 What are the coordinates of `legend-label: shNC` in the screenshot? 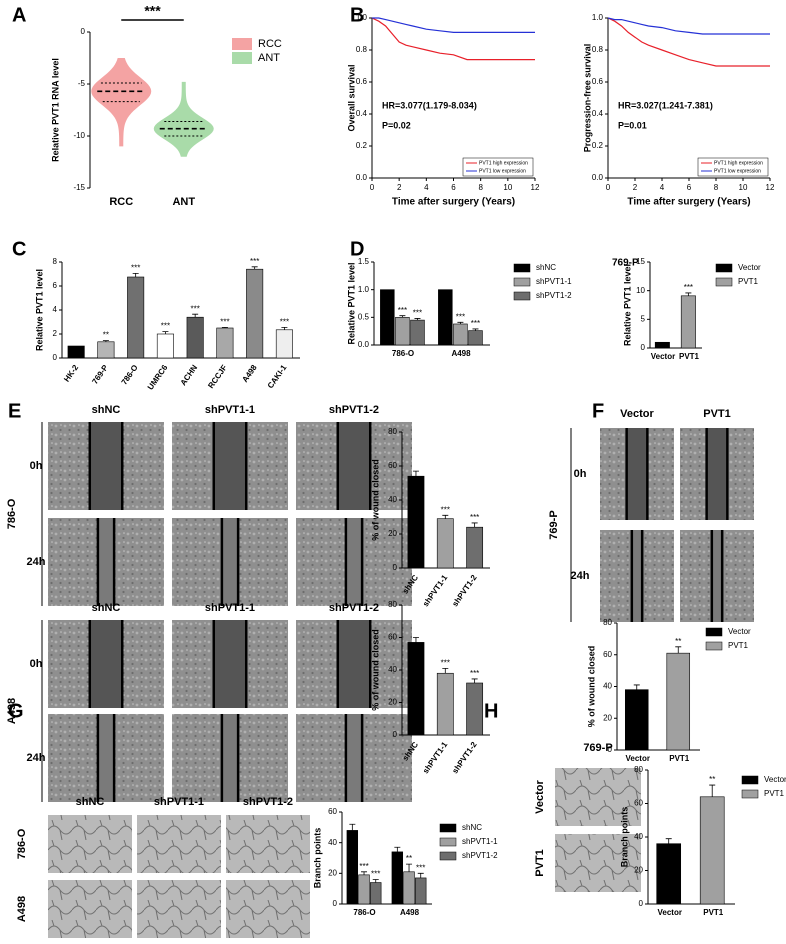 It's located at (546, 267).